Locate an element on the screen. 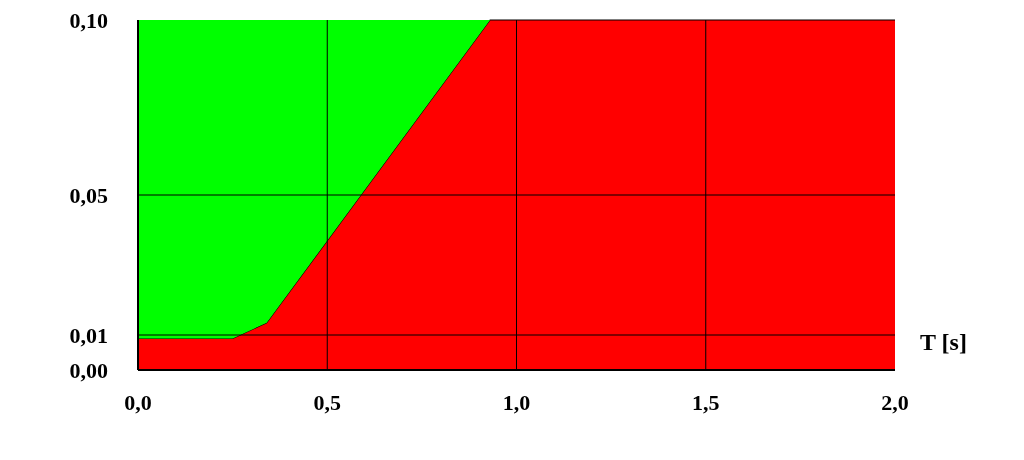  y-tick-label: 0,10 is located at coordinates (88, 20).